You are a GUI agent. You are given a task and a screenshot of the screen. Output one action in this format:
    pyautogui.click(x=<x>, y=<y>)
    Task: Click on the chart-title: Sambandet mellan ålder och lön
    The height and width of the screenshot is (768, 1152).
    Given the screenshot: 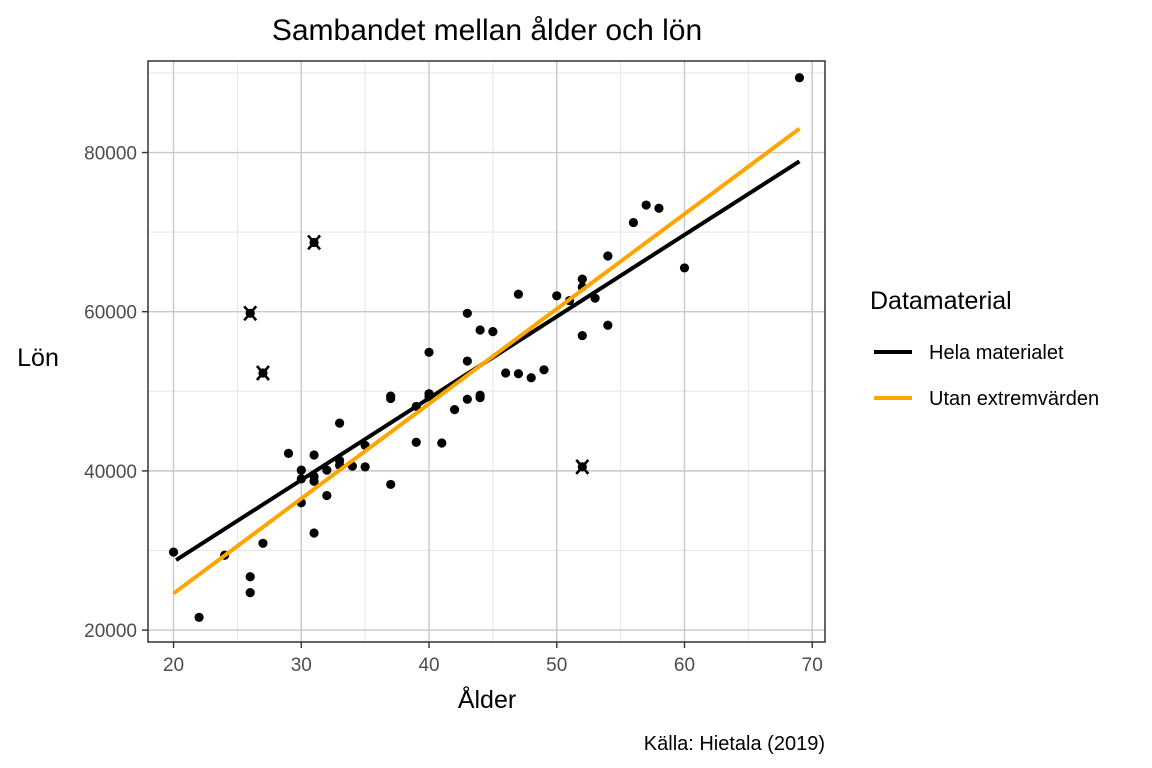 What is the action you would take?
    pyautogui.click(x=487, y=30)
    